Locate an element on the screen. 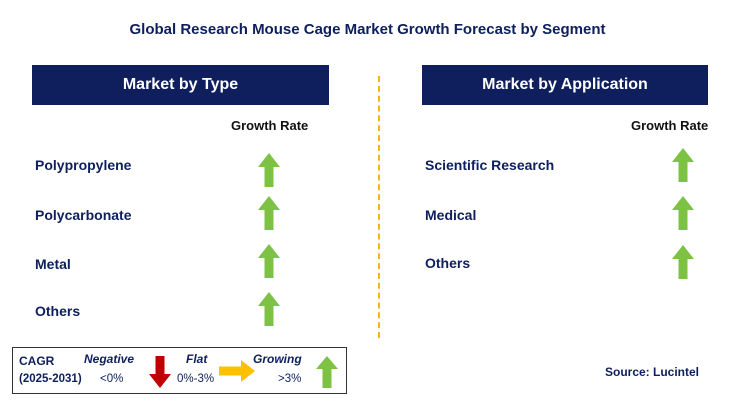 The image size is (735, 412). legend-flat-label: Flat is located at coordinates (197, 359).